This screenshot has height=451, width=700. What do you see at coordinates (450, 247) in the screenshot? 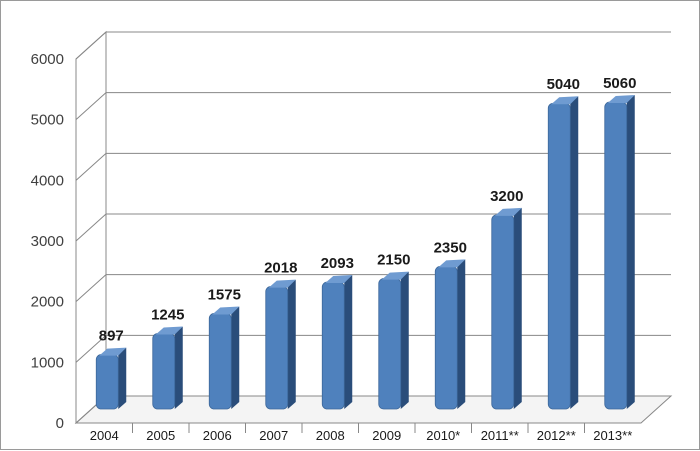
I see `data-label: 2350` at bounding box center [450, 247].